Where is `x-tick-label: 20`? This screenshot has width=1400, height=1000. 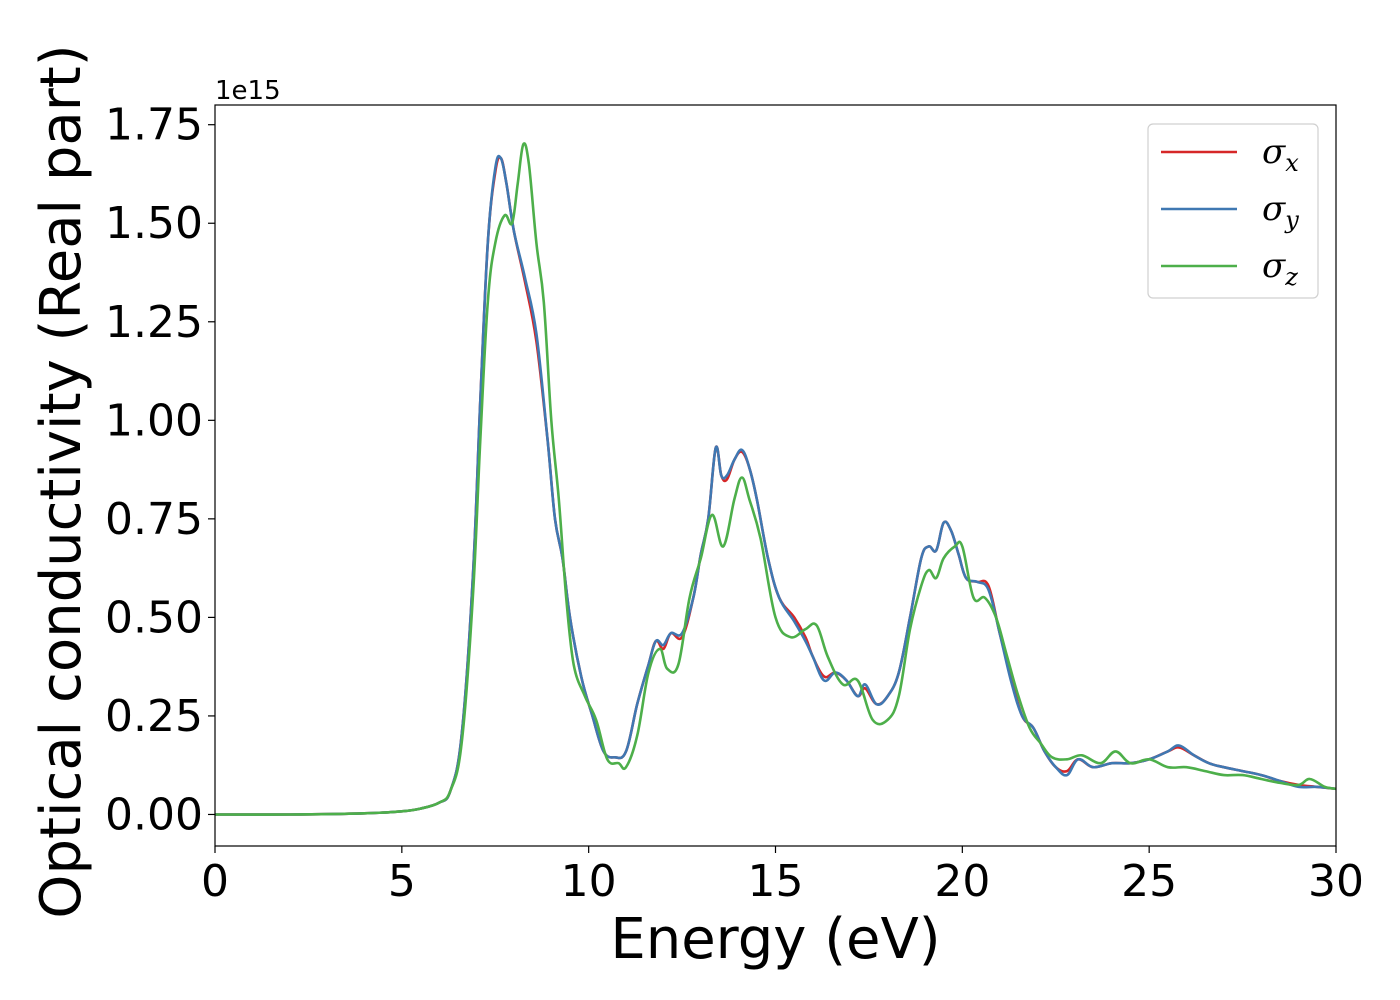
x-tick-label: 20 is located at coordinates (962, 881).